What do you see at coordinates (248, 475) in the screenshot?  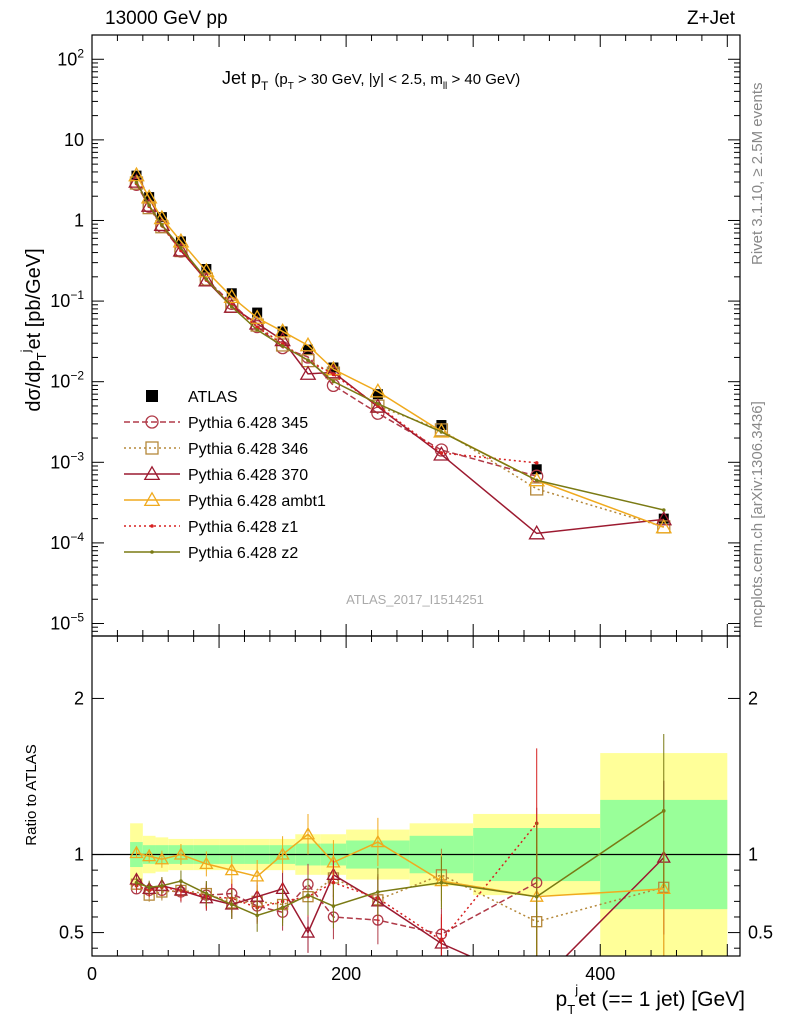 I see `legend-label: Pythia 6.428 370` at bounding box center [248, 475].